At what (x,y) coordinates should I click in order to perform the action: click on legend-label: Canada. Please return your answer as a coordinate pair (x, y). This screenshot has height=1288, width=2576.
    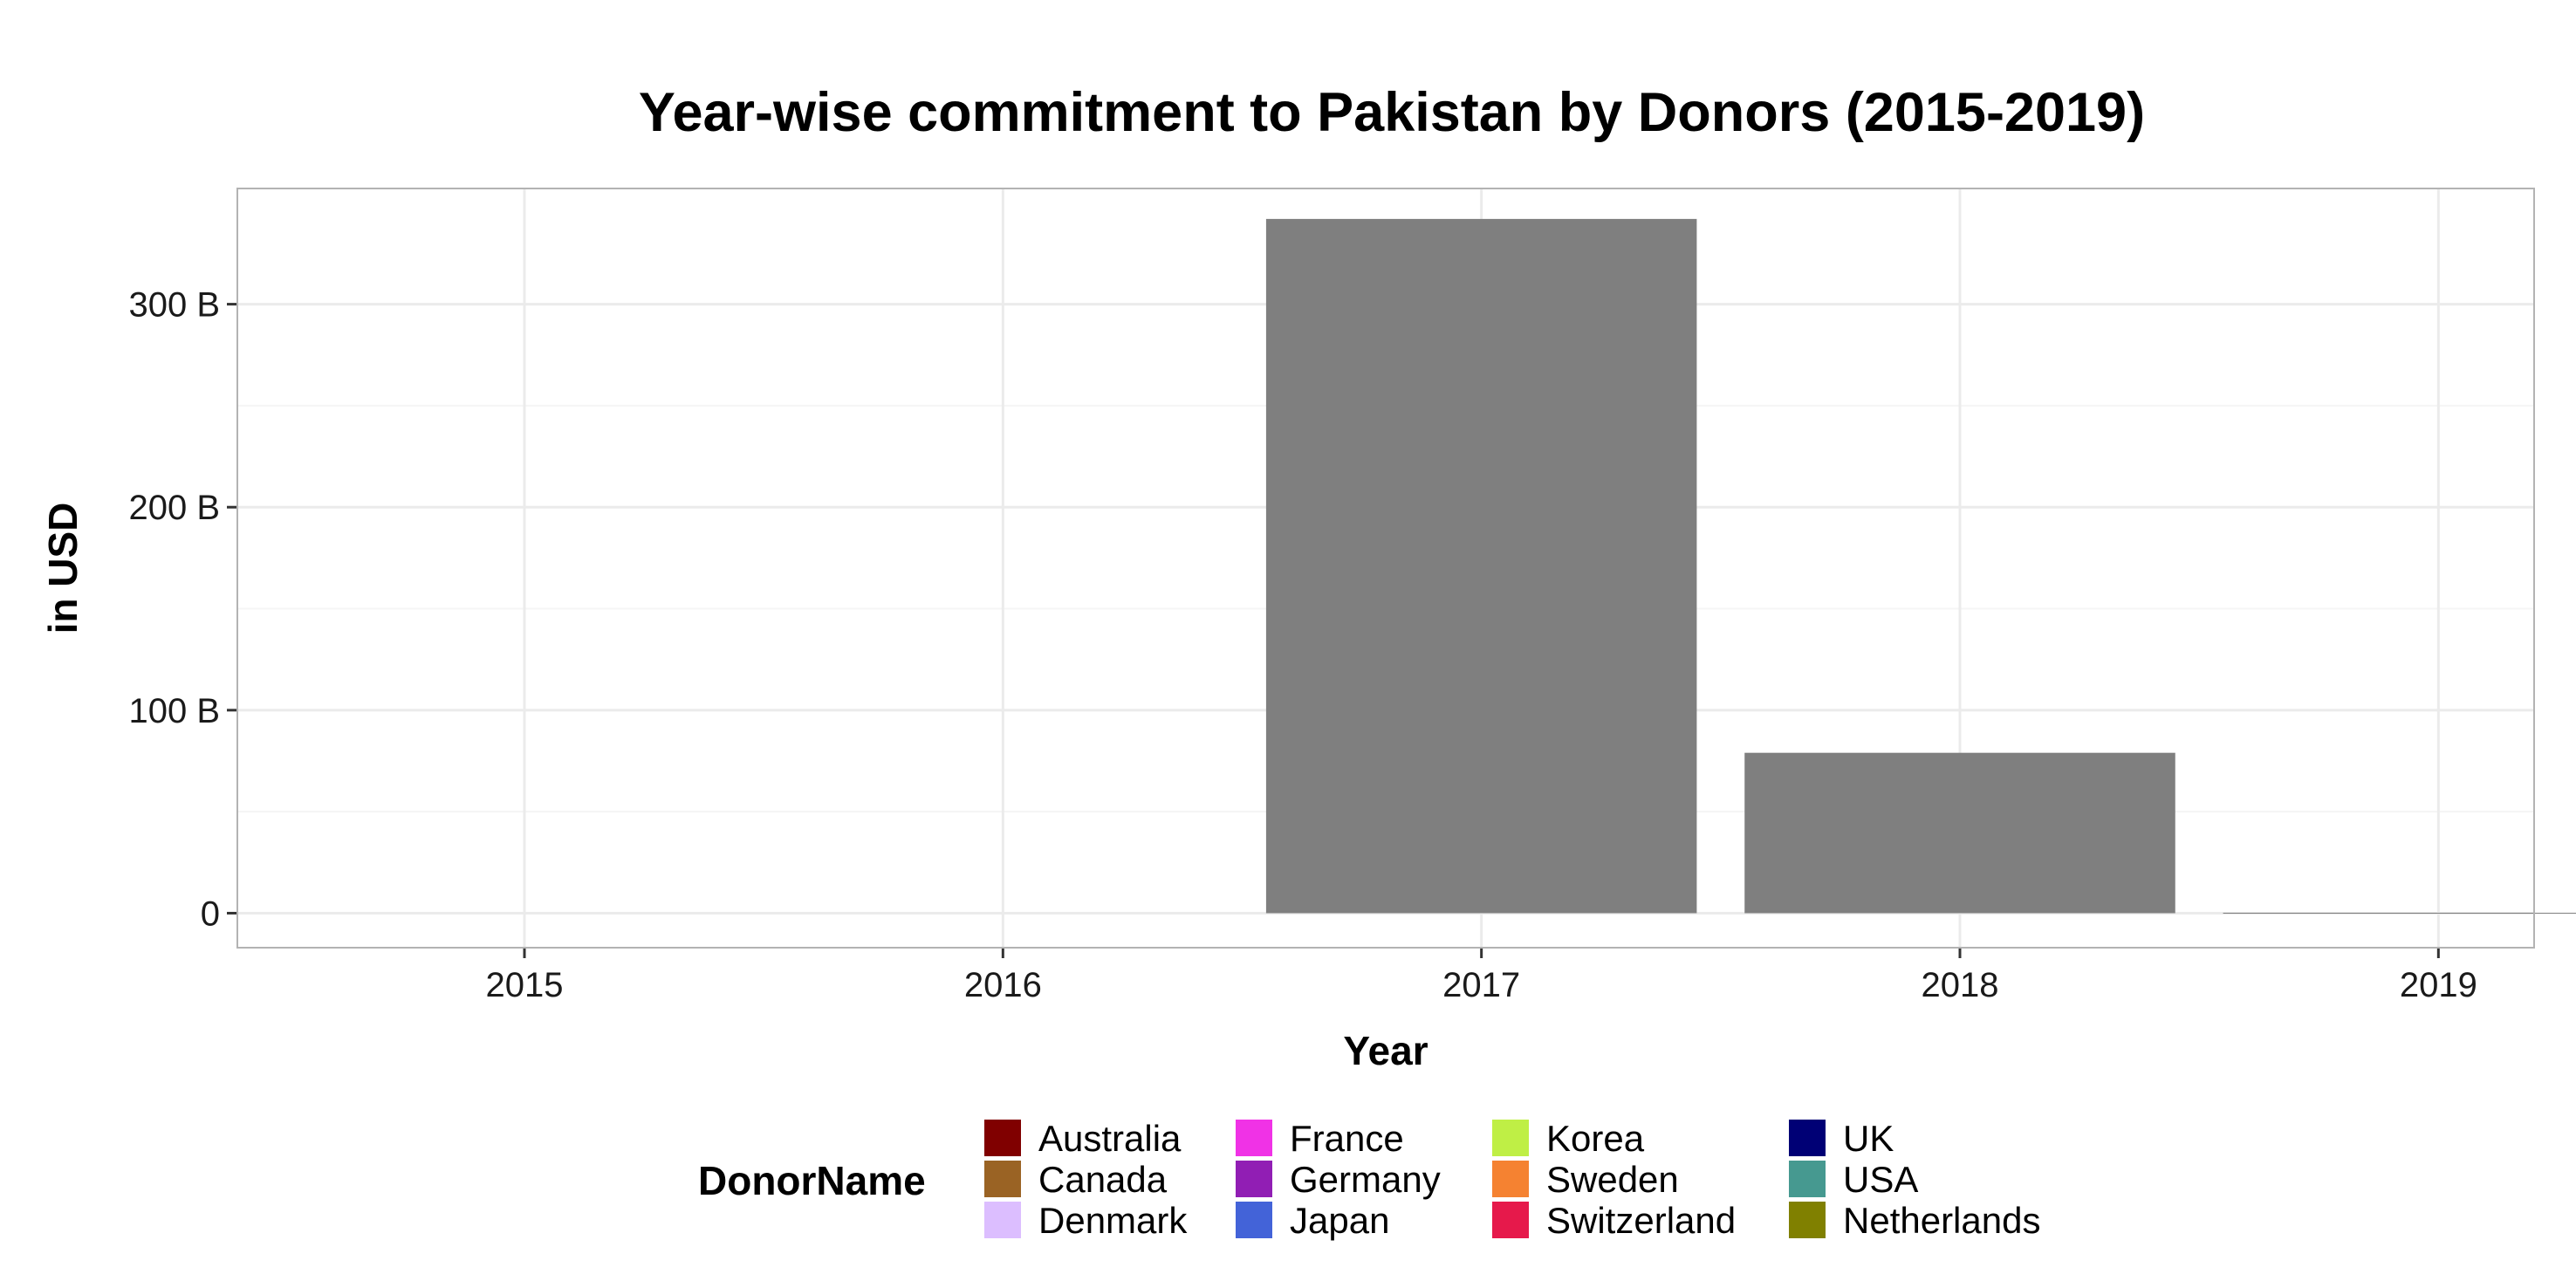
    Looking at the image, I should click on (1103, 1179).